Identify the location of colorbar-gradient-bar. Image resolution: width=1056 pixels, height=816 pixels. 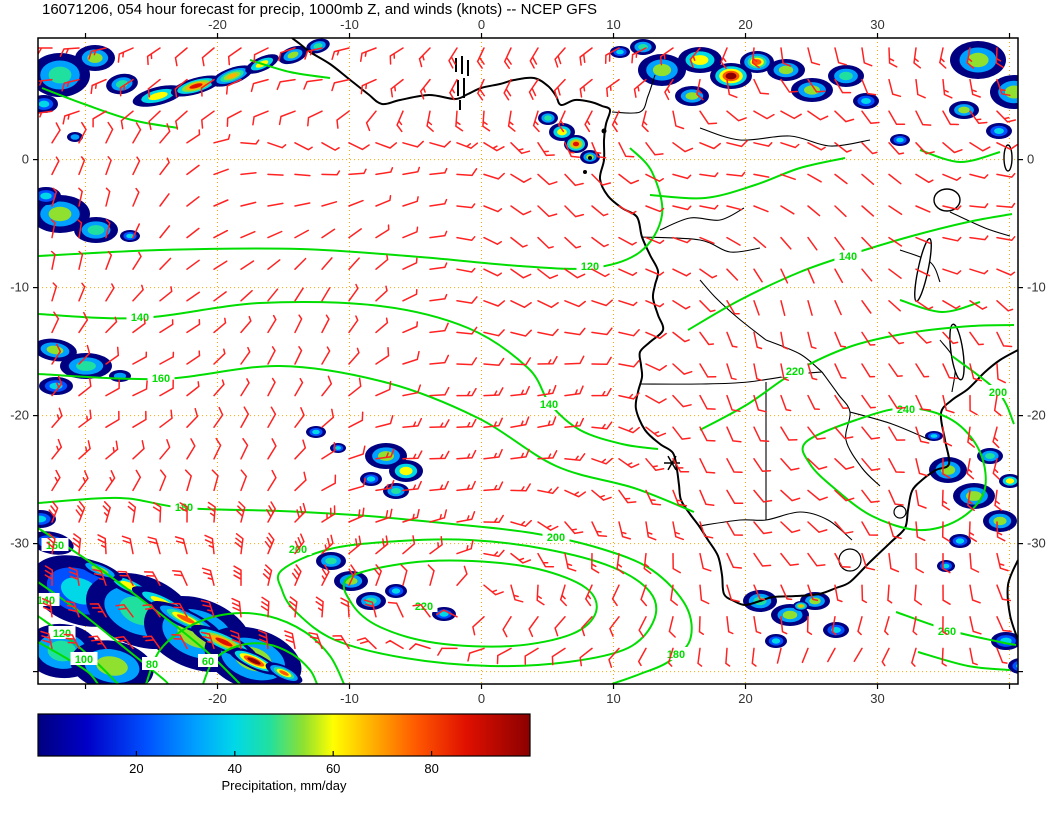
(284, 735).